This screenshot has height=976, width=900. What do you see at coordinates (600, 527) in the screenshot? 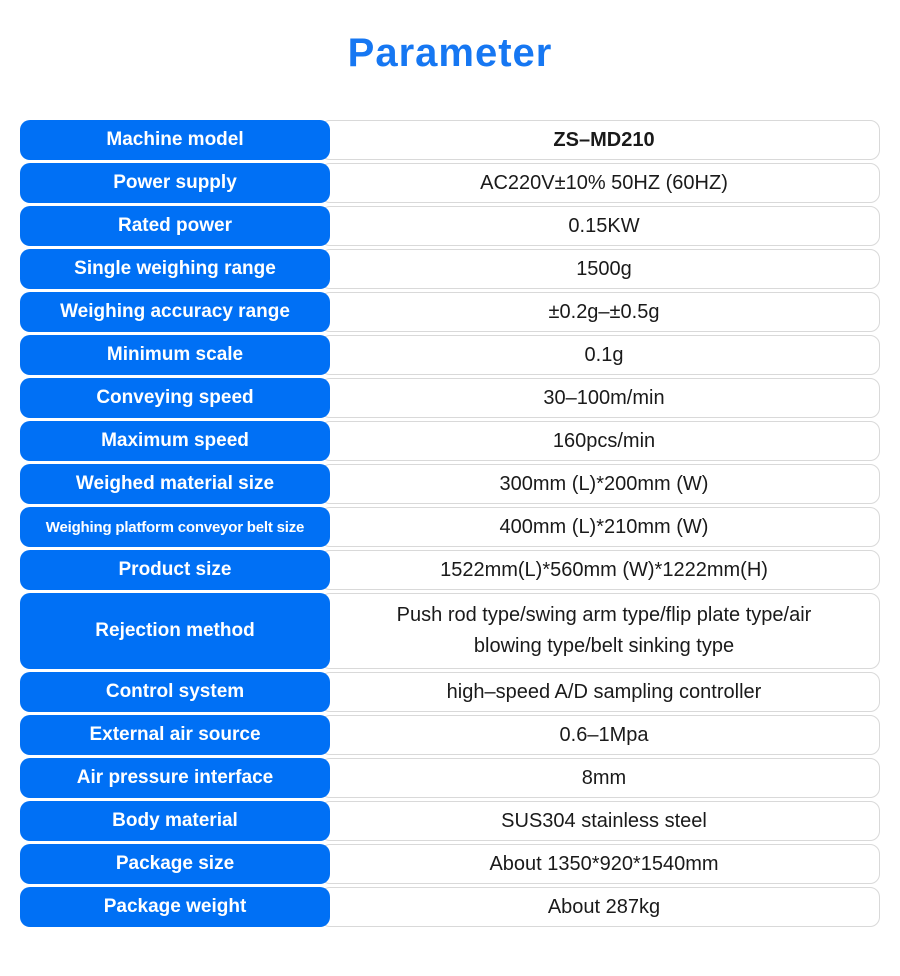
I see `row-value: 400mm (L)*210mm (W)` at bounding box center [600, 527].